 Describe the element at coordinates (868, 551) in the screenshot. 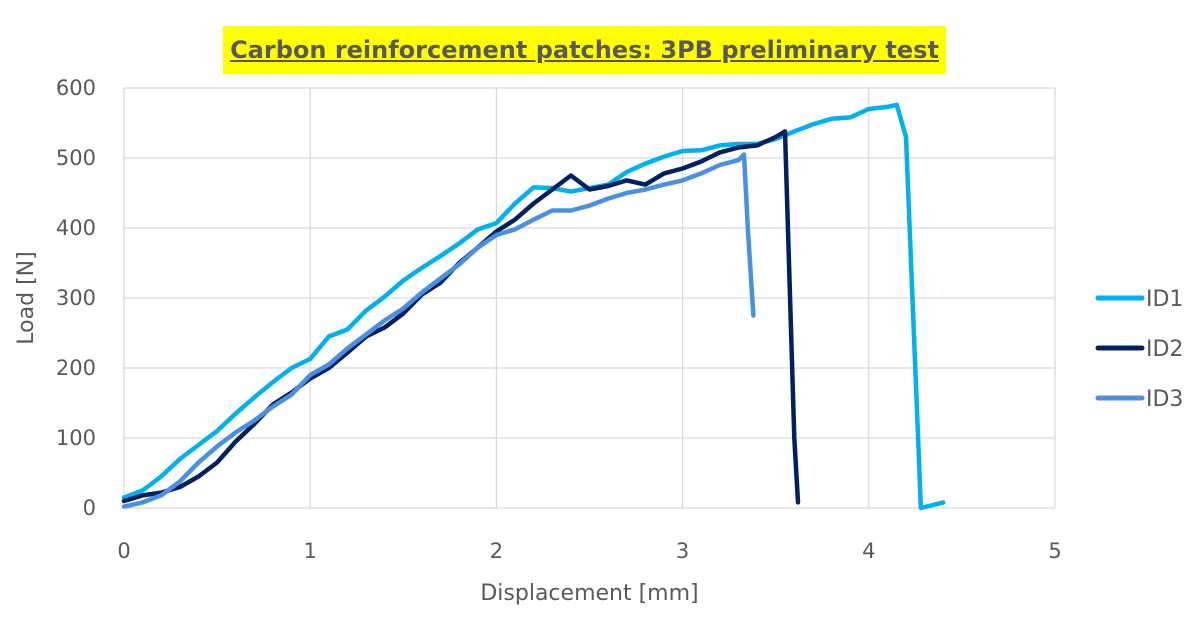

I see `x-tick-label: 4` at that location.